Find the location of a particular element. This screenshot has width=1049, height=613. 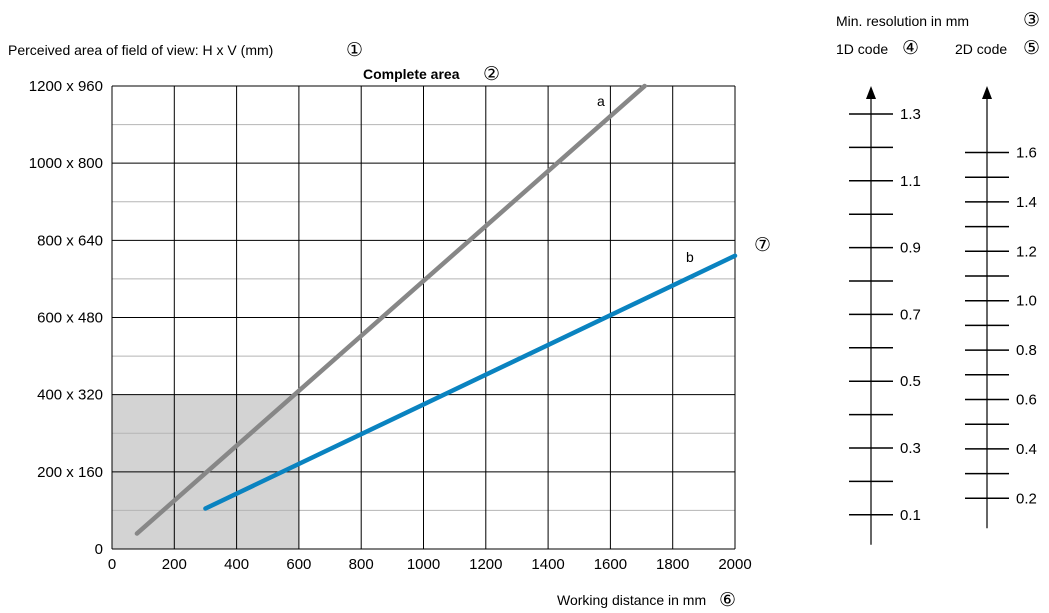

x-tick-label: 0 is located at coordinates (112, 564).